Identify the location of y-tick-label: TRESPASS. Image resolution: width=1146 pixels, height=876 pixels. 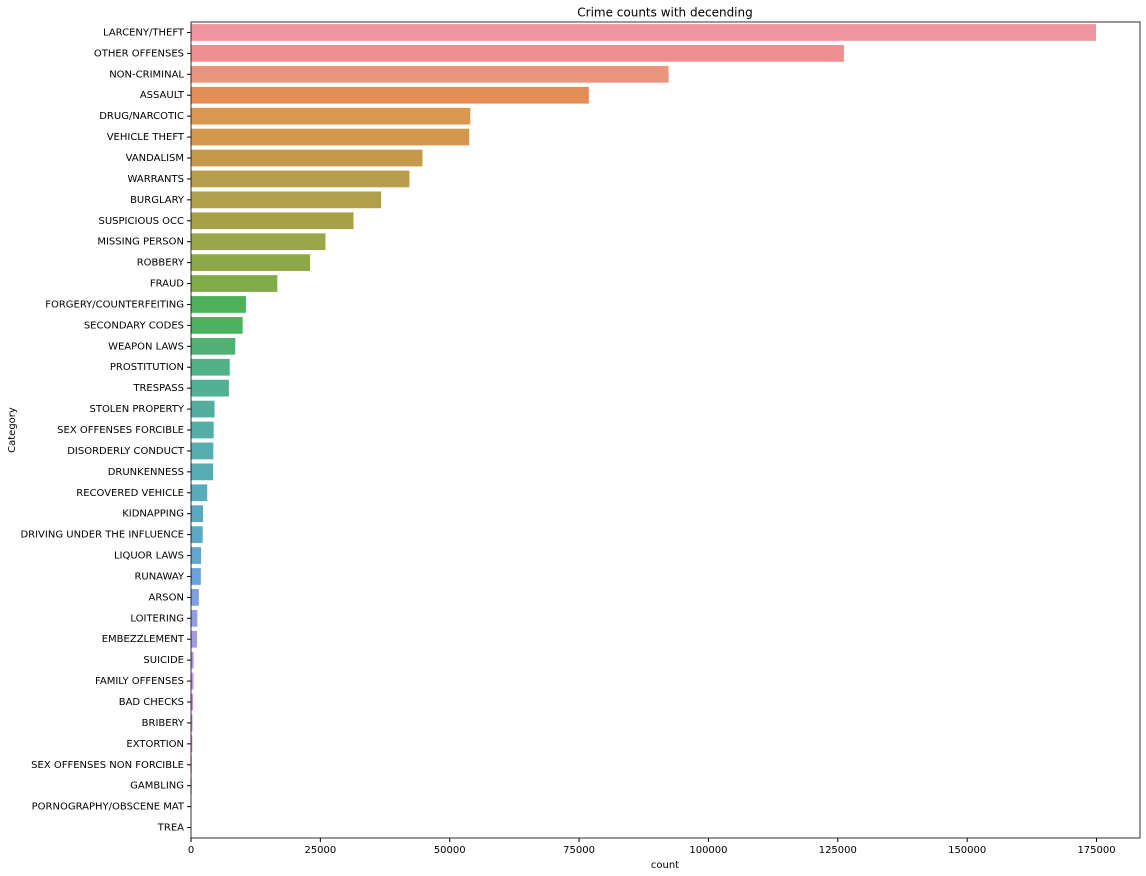
(158, 388).